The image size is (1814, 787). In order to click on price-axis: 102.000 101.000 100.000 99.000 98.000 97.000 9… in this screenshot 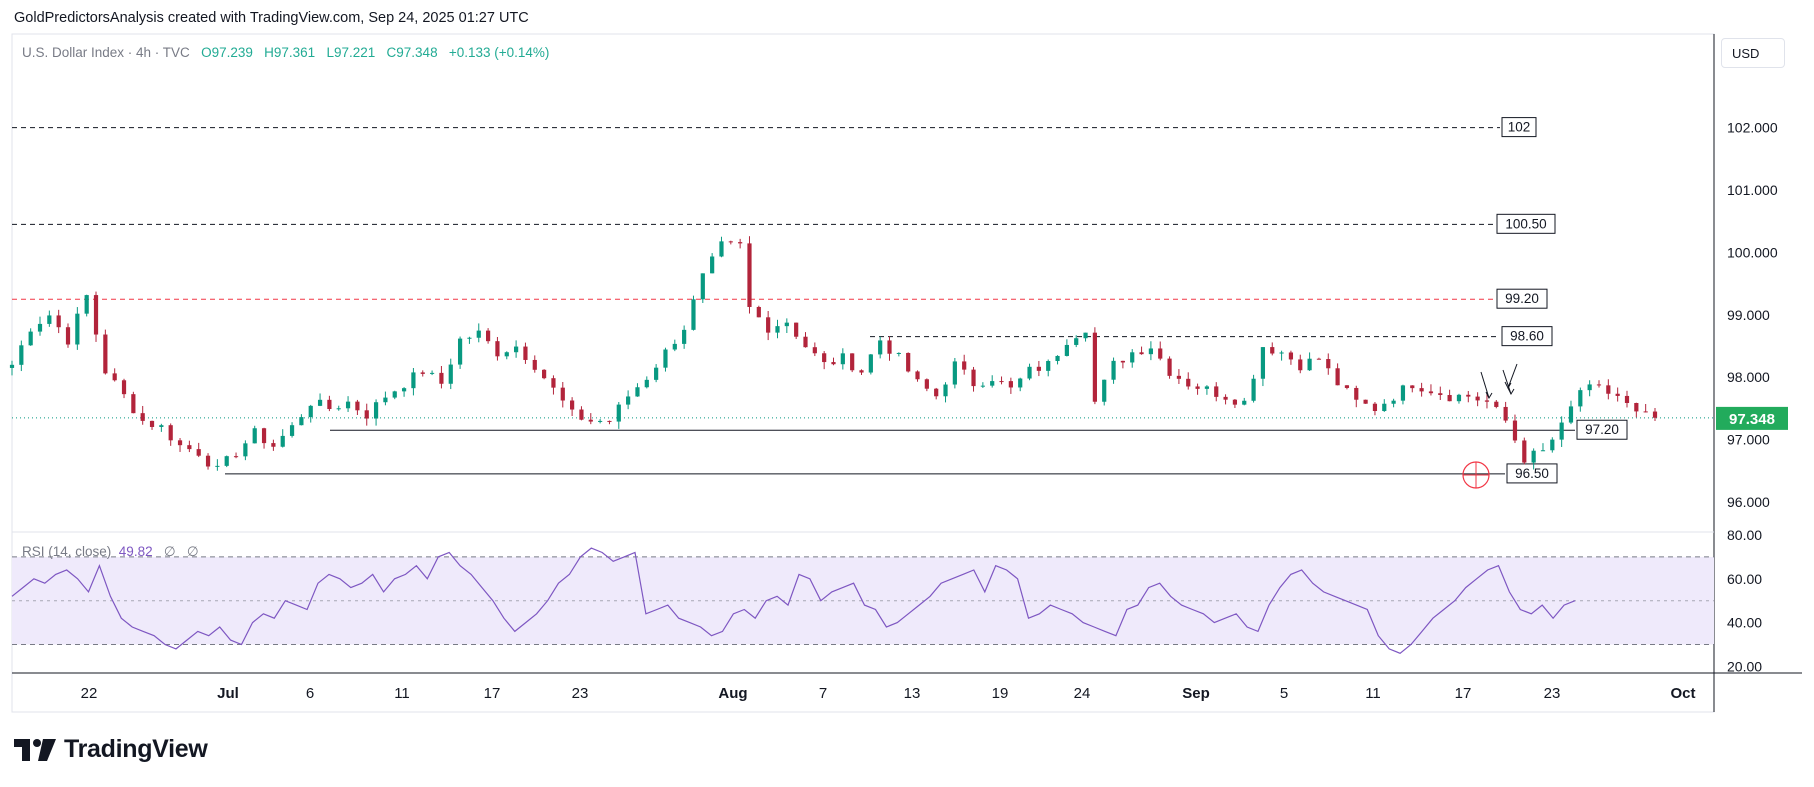, I will do `click(1752, 397)`.